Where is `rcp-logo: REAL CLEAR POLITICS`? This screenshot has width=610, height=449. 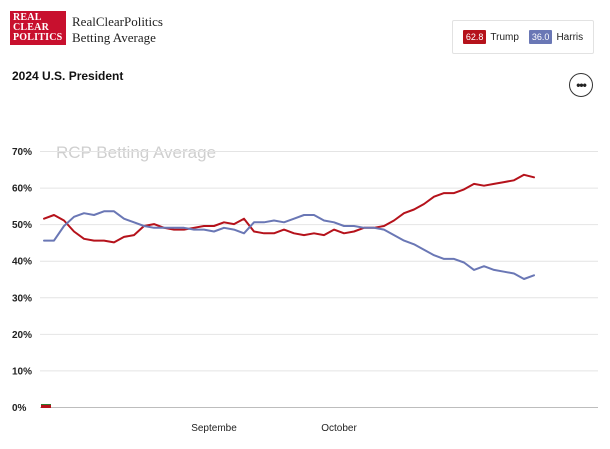
rcp-logo: REAL CLEAR POLITICS is located at coordinates (38, 28).